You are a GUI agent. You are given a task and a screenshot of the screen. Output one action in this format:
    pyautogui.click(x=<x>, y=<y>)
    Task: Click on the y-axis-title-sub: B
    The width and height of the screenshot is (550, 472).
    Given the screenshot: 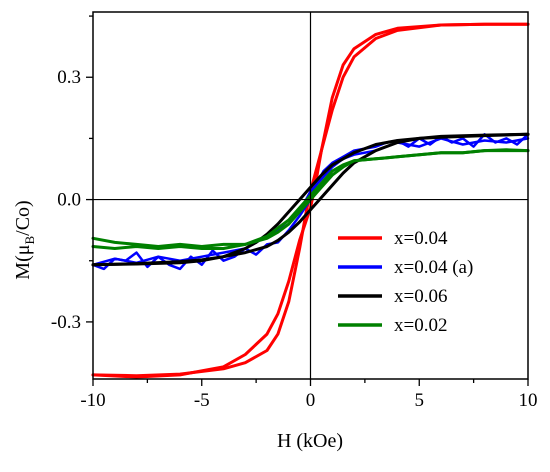 What is the action you would take?
    pyautogui.click(x=29, y=240)
    